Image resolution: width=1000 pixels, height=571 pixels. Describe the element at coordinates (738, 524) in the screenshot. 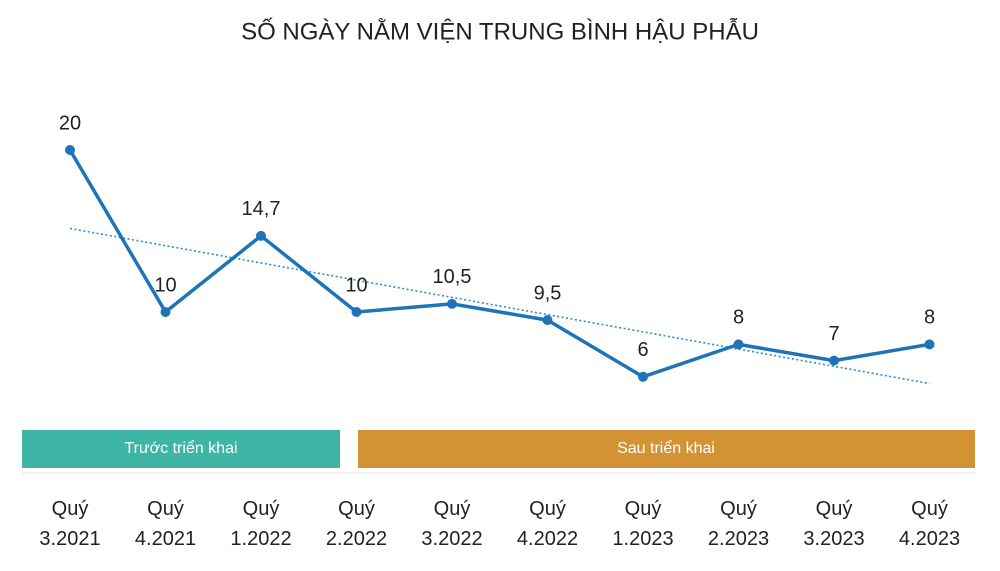

I see `x-tick-label: Quý 2.2023` at that location.